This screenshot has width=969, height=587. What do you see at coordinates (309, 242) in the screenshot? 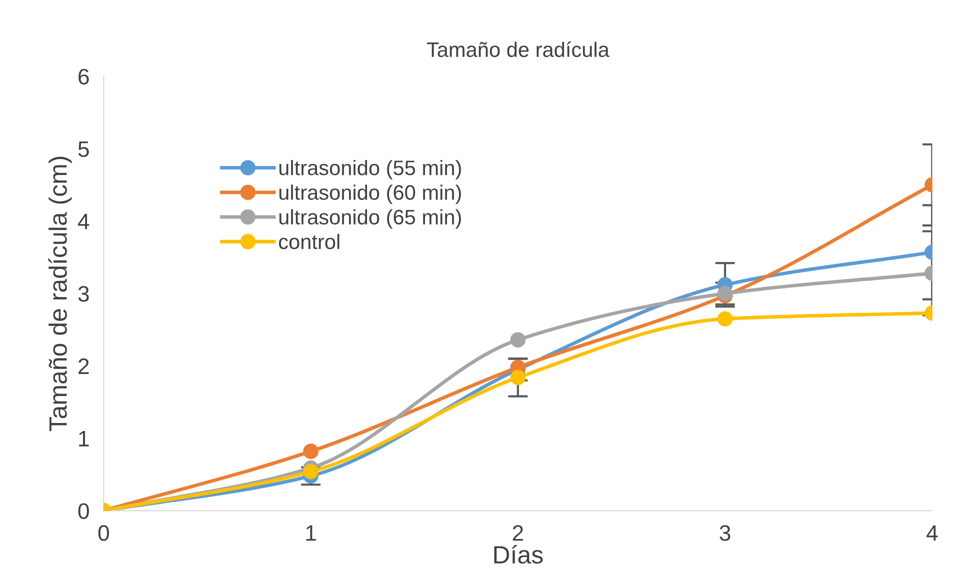
I see `legend-label: control` at bounding box center [309, 242].